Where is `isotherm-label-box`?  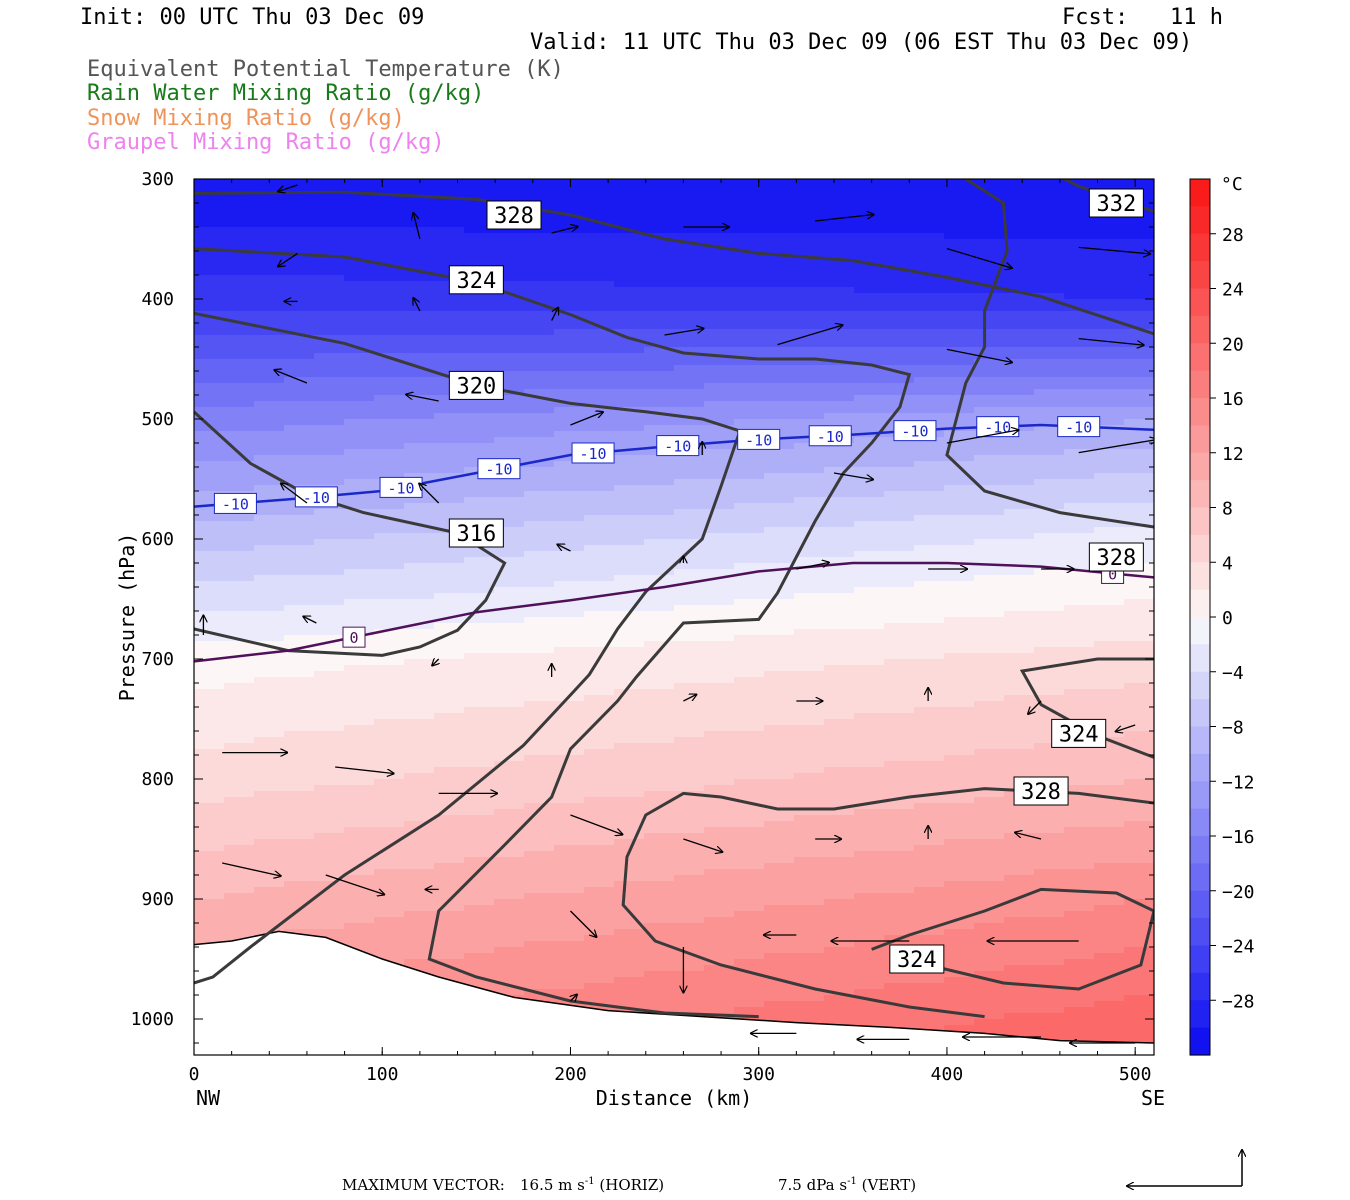 isotherm-label-box is located at coordinates (915, 431).